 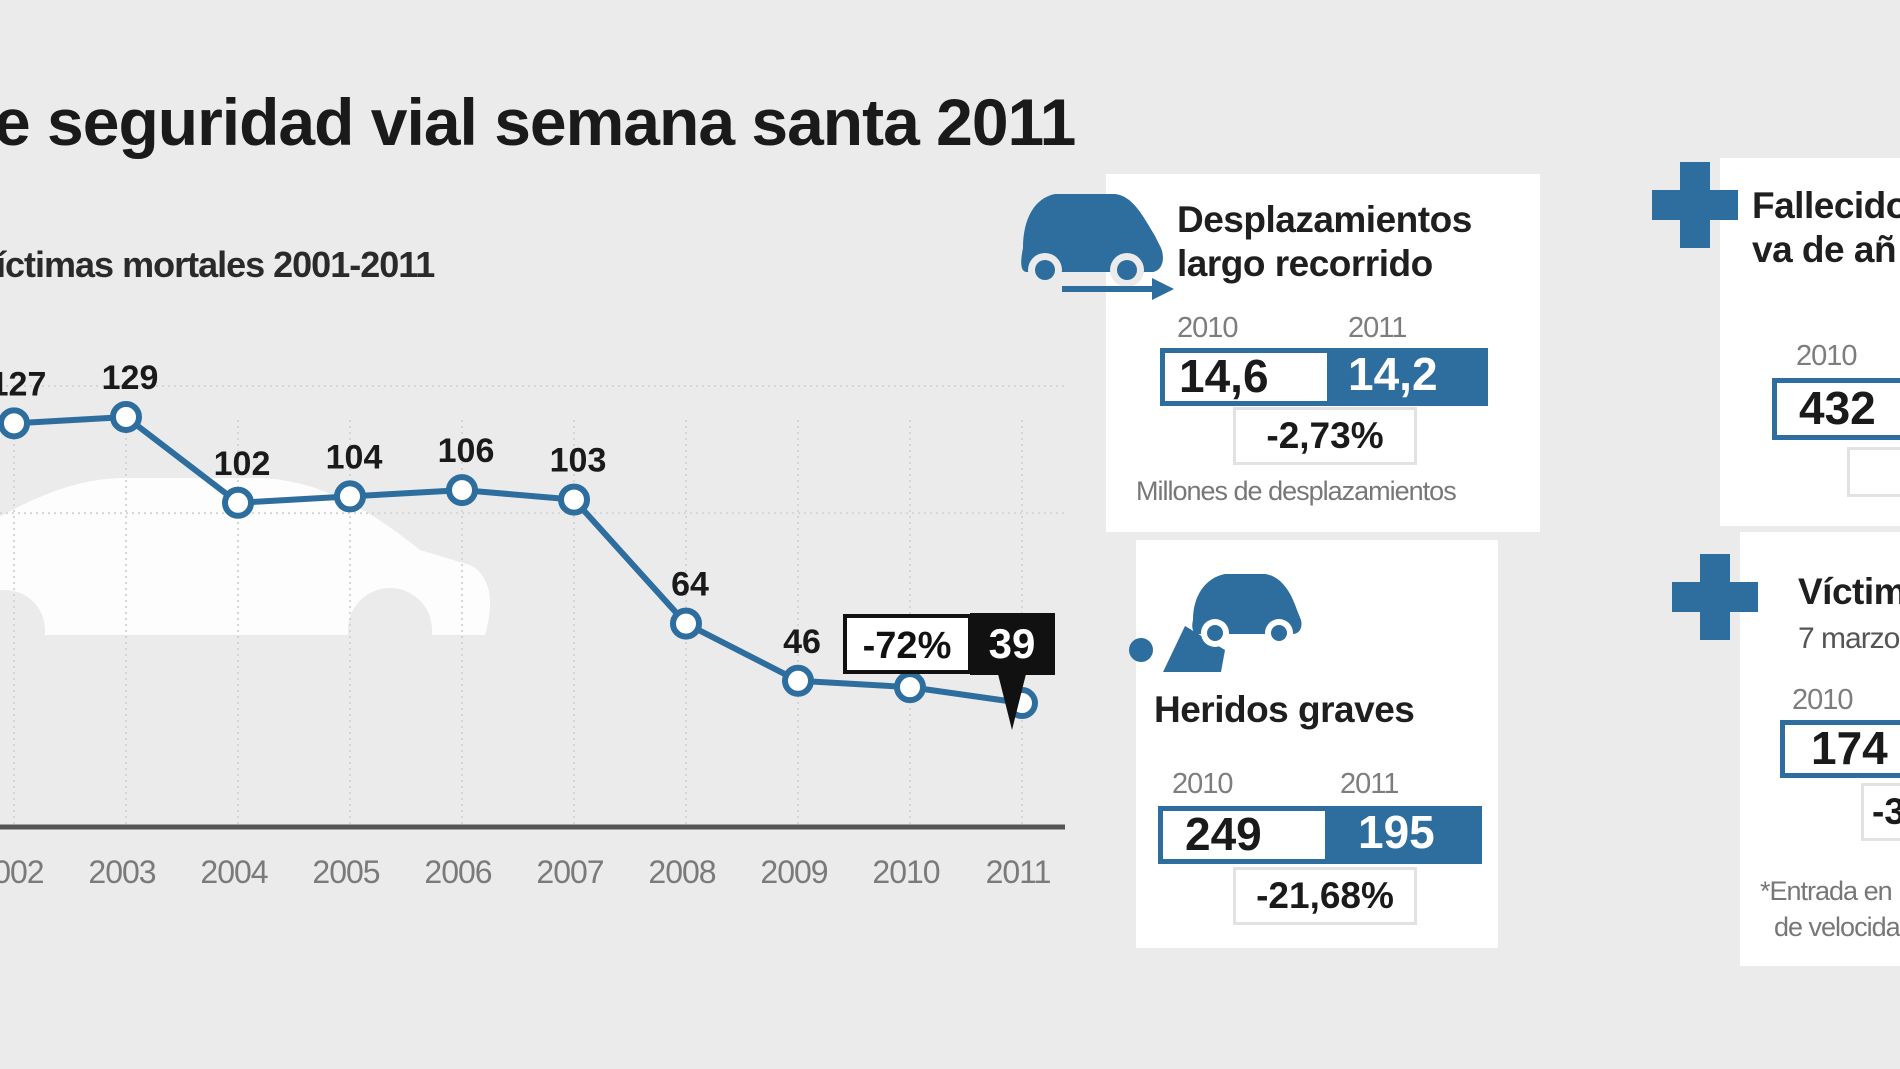 What do you see at coordinates (1244, 835) in the screenshot?
I see `value-2010: 249` at bounding box center [1244, 835].